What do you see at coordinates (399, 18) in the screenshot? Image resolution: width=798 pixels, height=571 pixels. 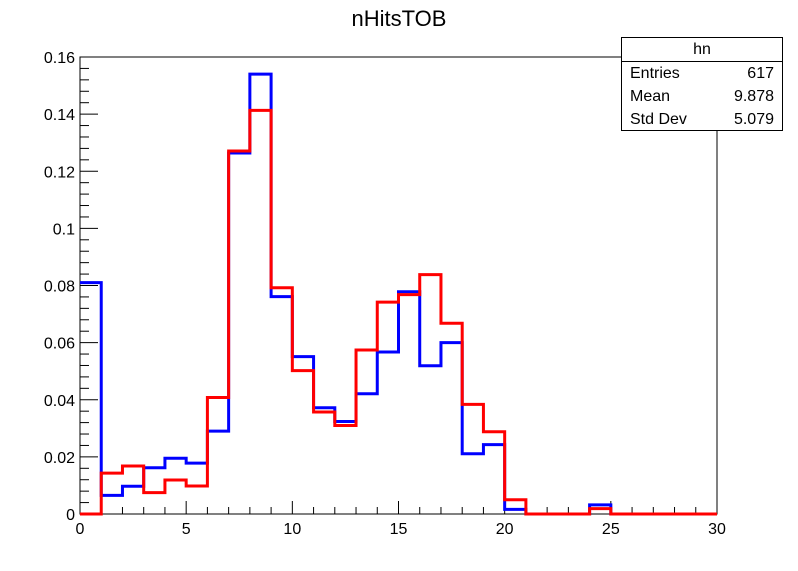 I see `chart-title: nHitsTOB` at bounding box center [399, 18].